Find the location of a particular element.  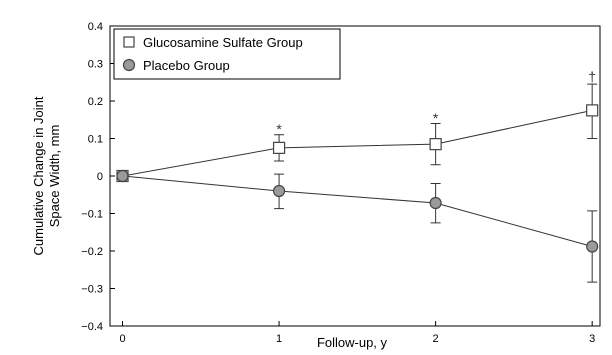

legend-label-glucosamine: Glucosamine Sulfate Group is located at coordinates (223, 42).